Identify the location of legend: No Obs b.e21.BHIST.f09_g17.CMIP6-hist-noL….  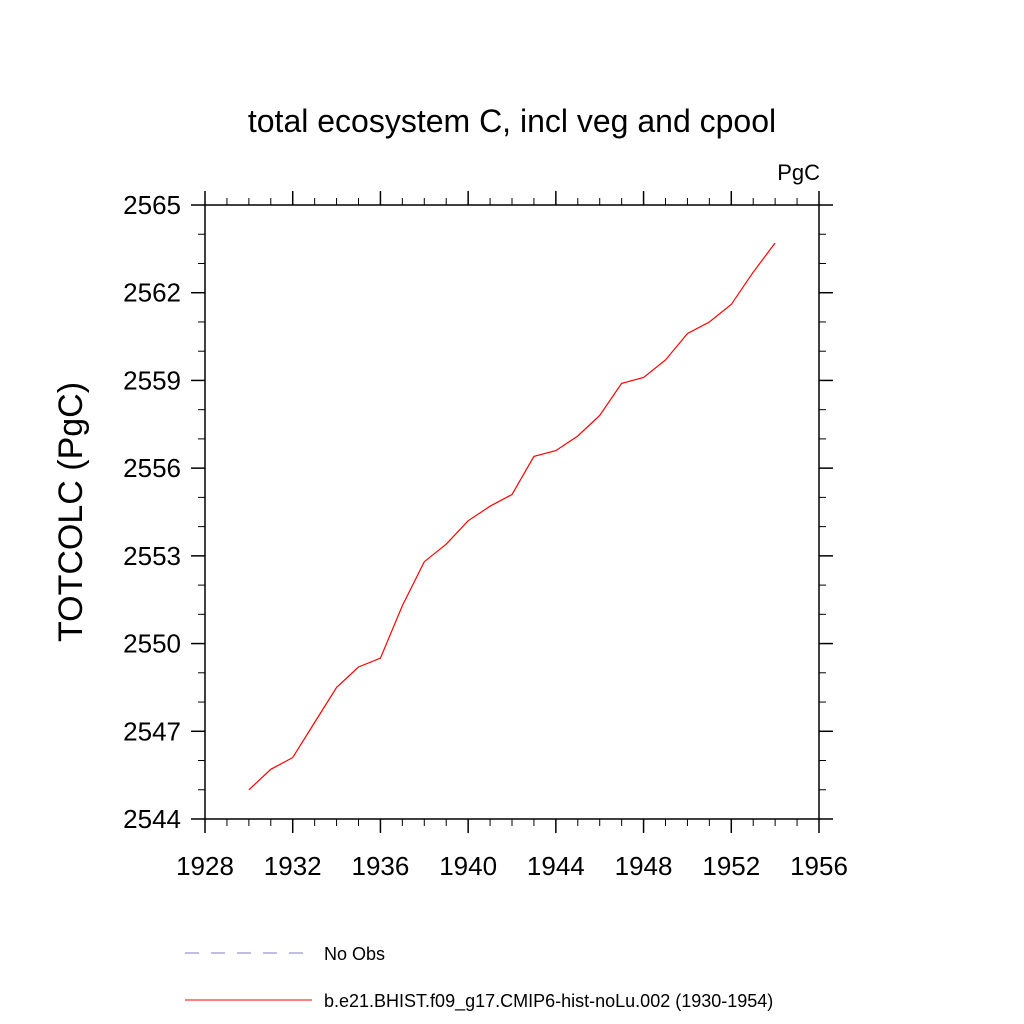
(479, 978).